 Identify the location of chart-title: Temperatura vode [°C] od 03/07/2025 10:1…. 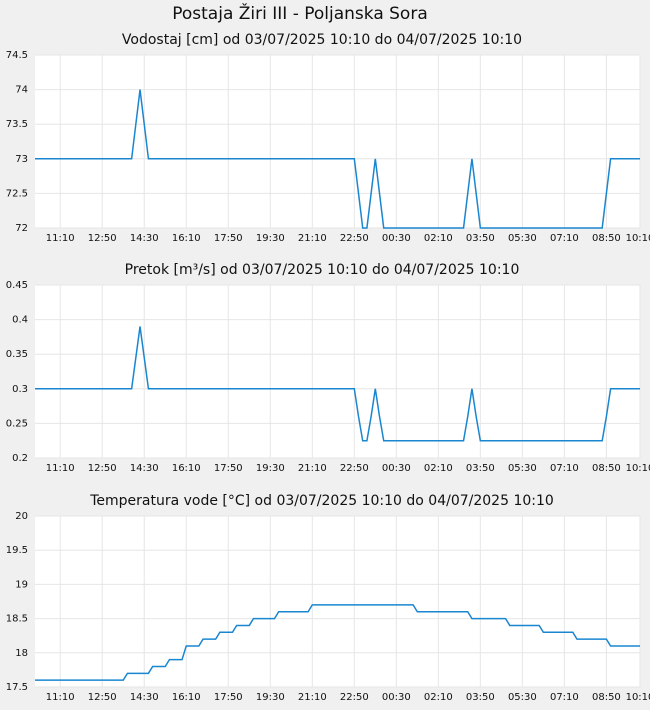
(321, 501).